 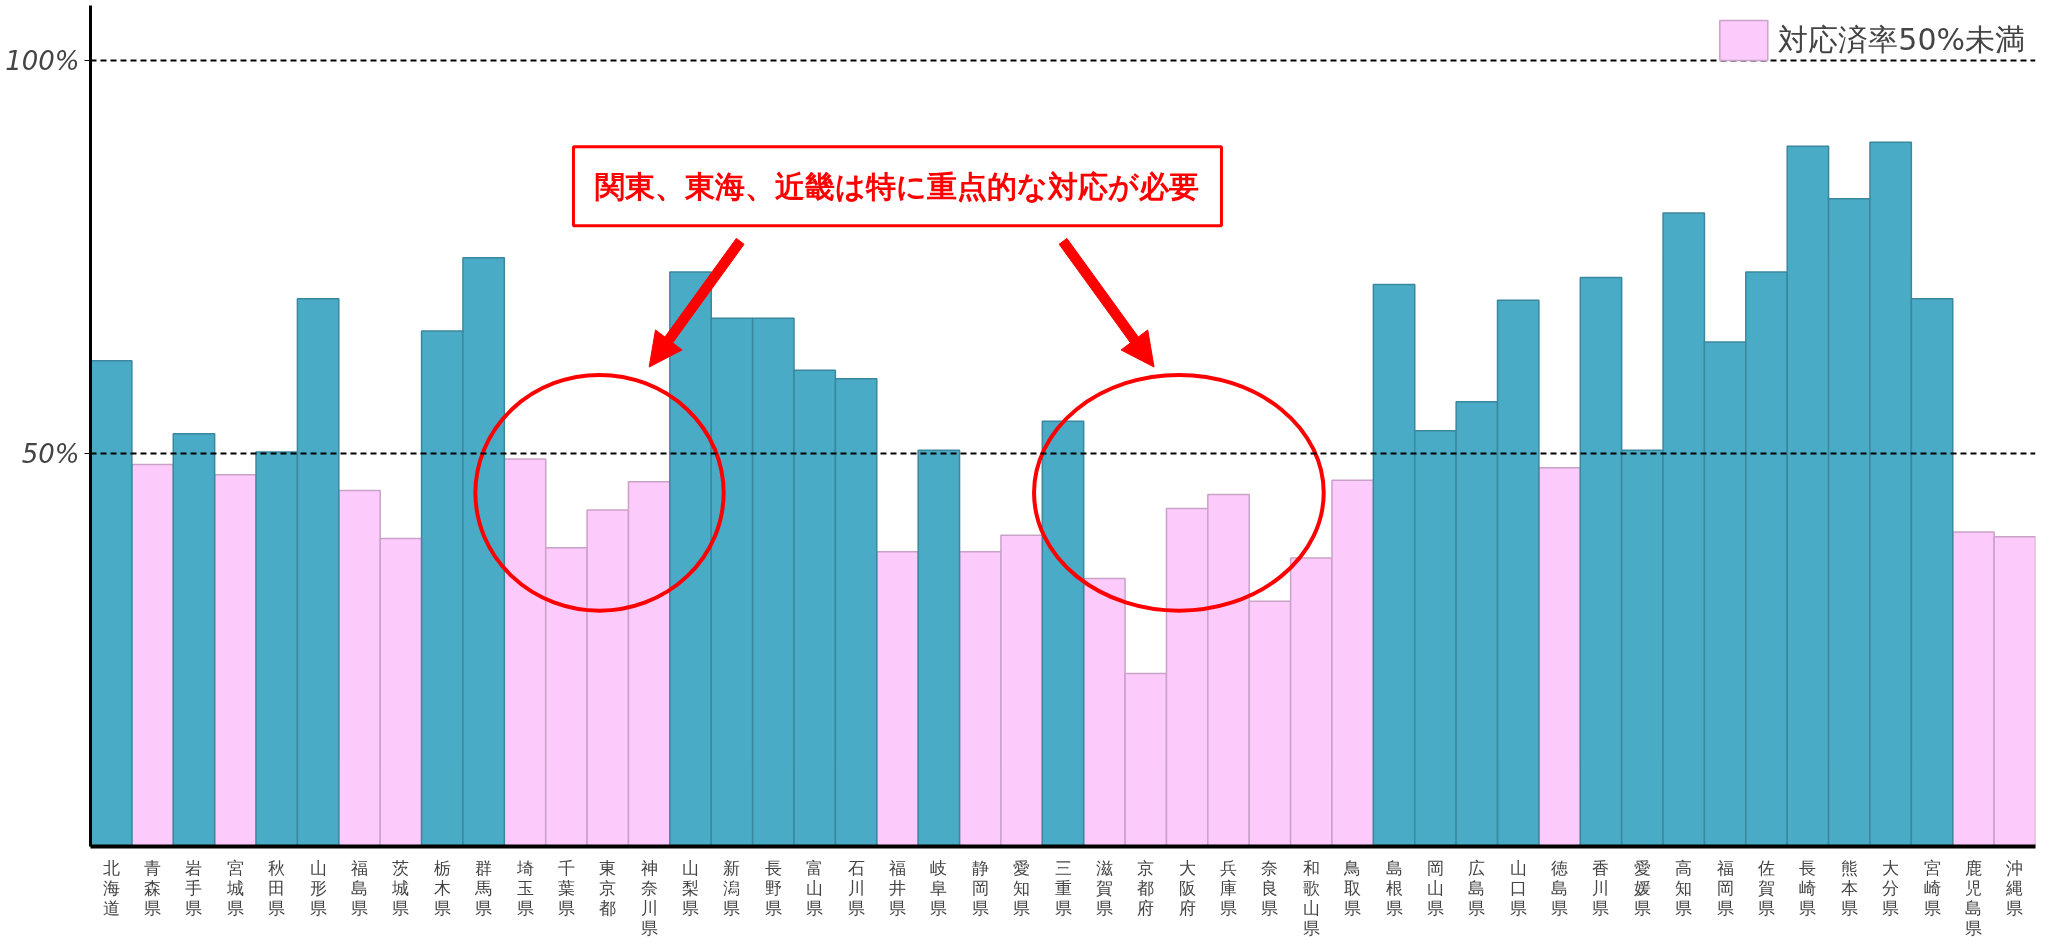 I want to click on x-tick-label: 東京都, so click(x=608, y=887).